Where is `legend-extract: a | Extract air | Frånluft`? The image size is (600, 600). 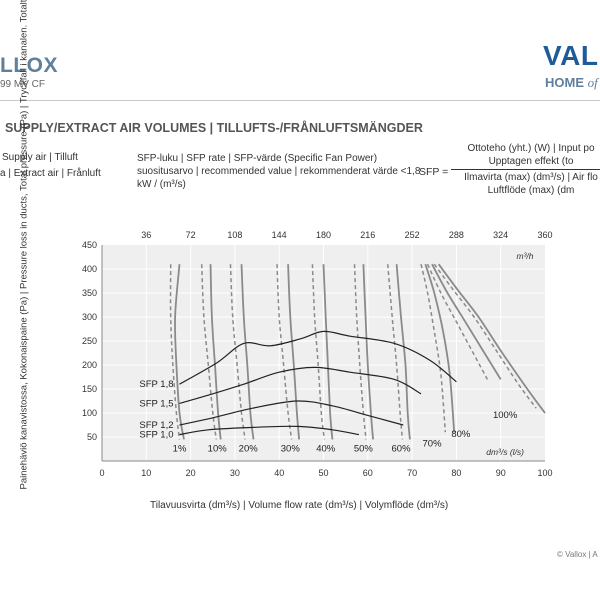 legend-extract: a | Extract air | Frånluft is located at coordinates (50, 173).